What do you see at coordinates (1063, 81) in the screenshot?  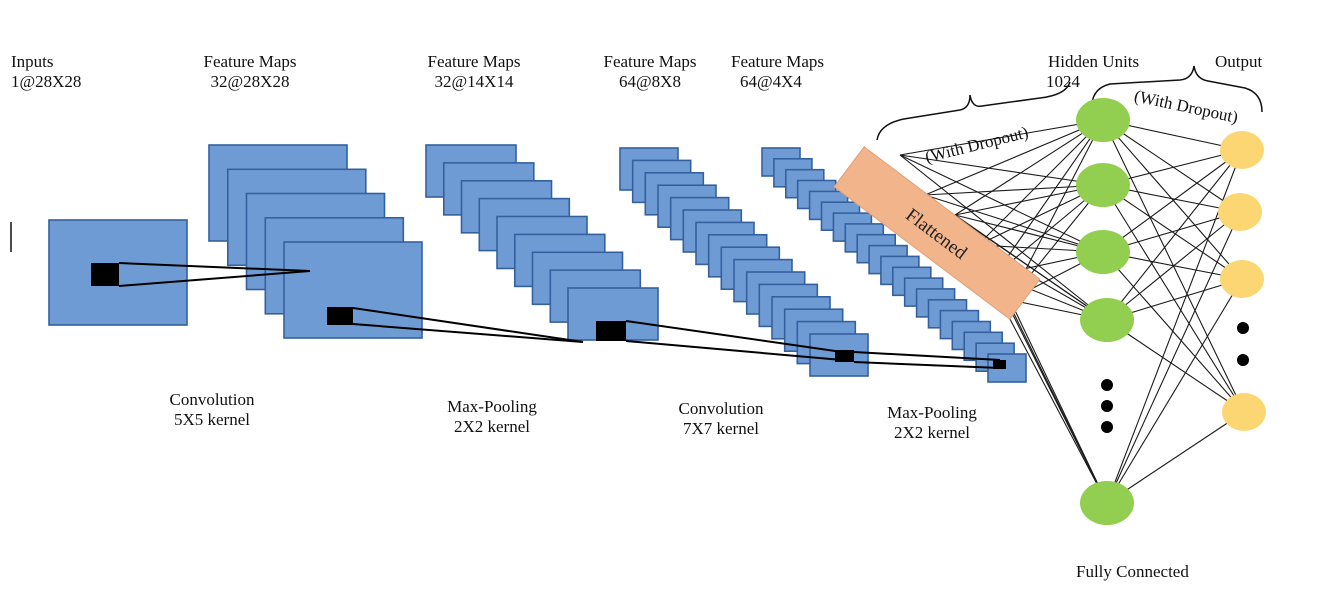 I see `hidden-size: 1024` at bounding box center [1063, 81].